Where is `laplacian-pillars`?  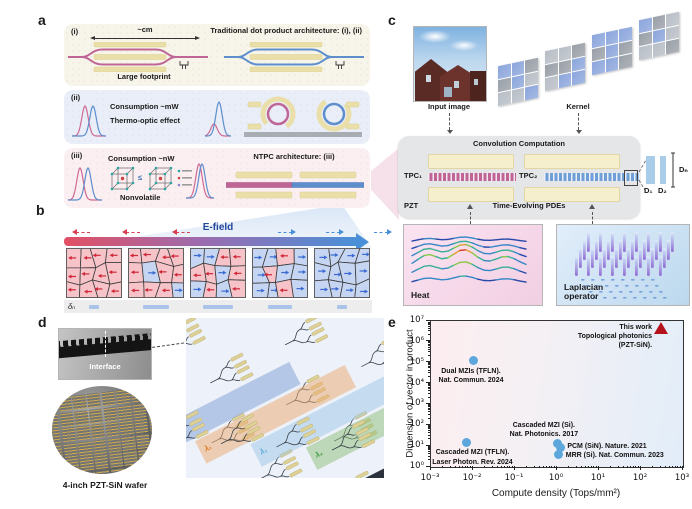
laplacian-pillars is located at coordinates (624, 265).